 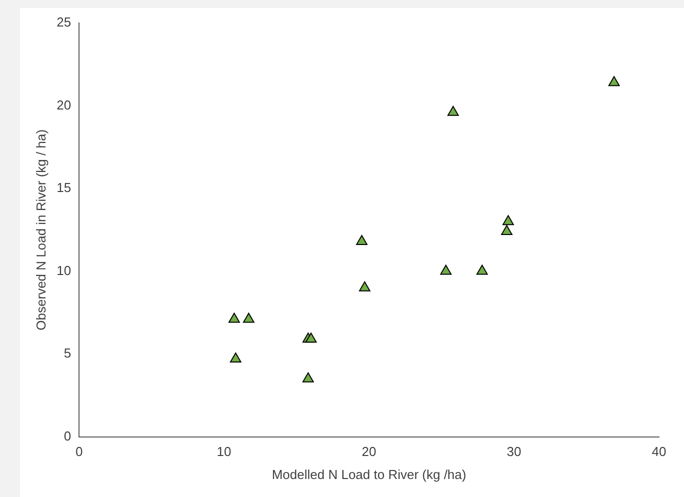 What do you see at coordinates (514, 452) in the screenshot?
I see `x-tick-label: 30` at bounding box center [514, 452].